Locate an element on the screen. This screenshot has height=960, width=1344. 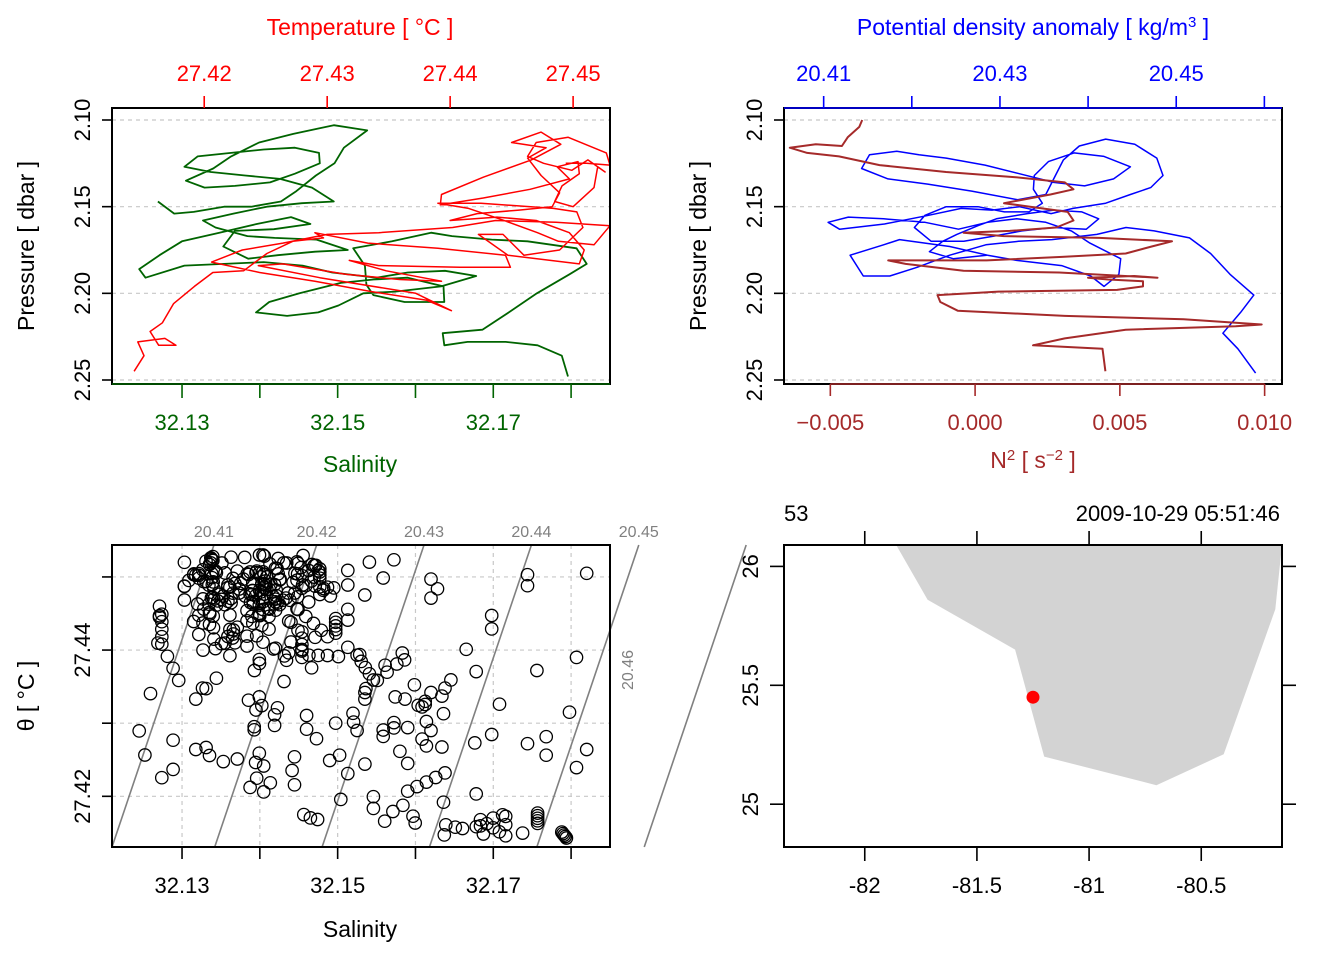
p3-plot-frame is located at coordinates (361, 696).